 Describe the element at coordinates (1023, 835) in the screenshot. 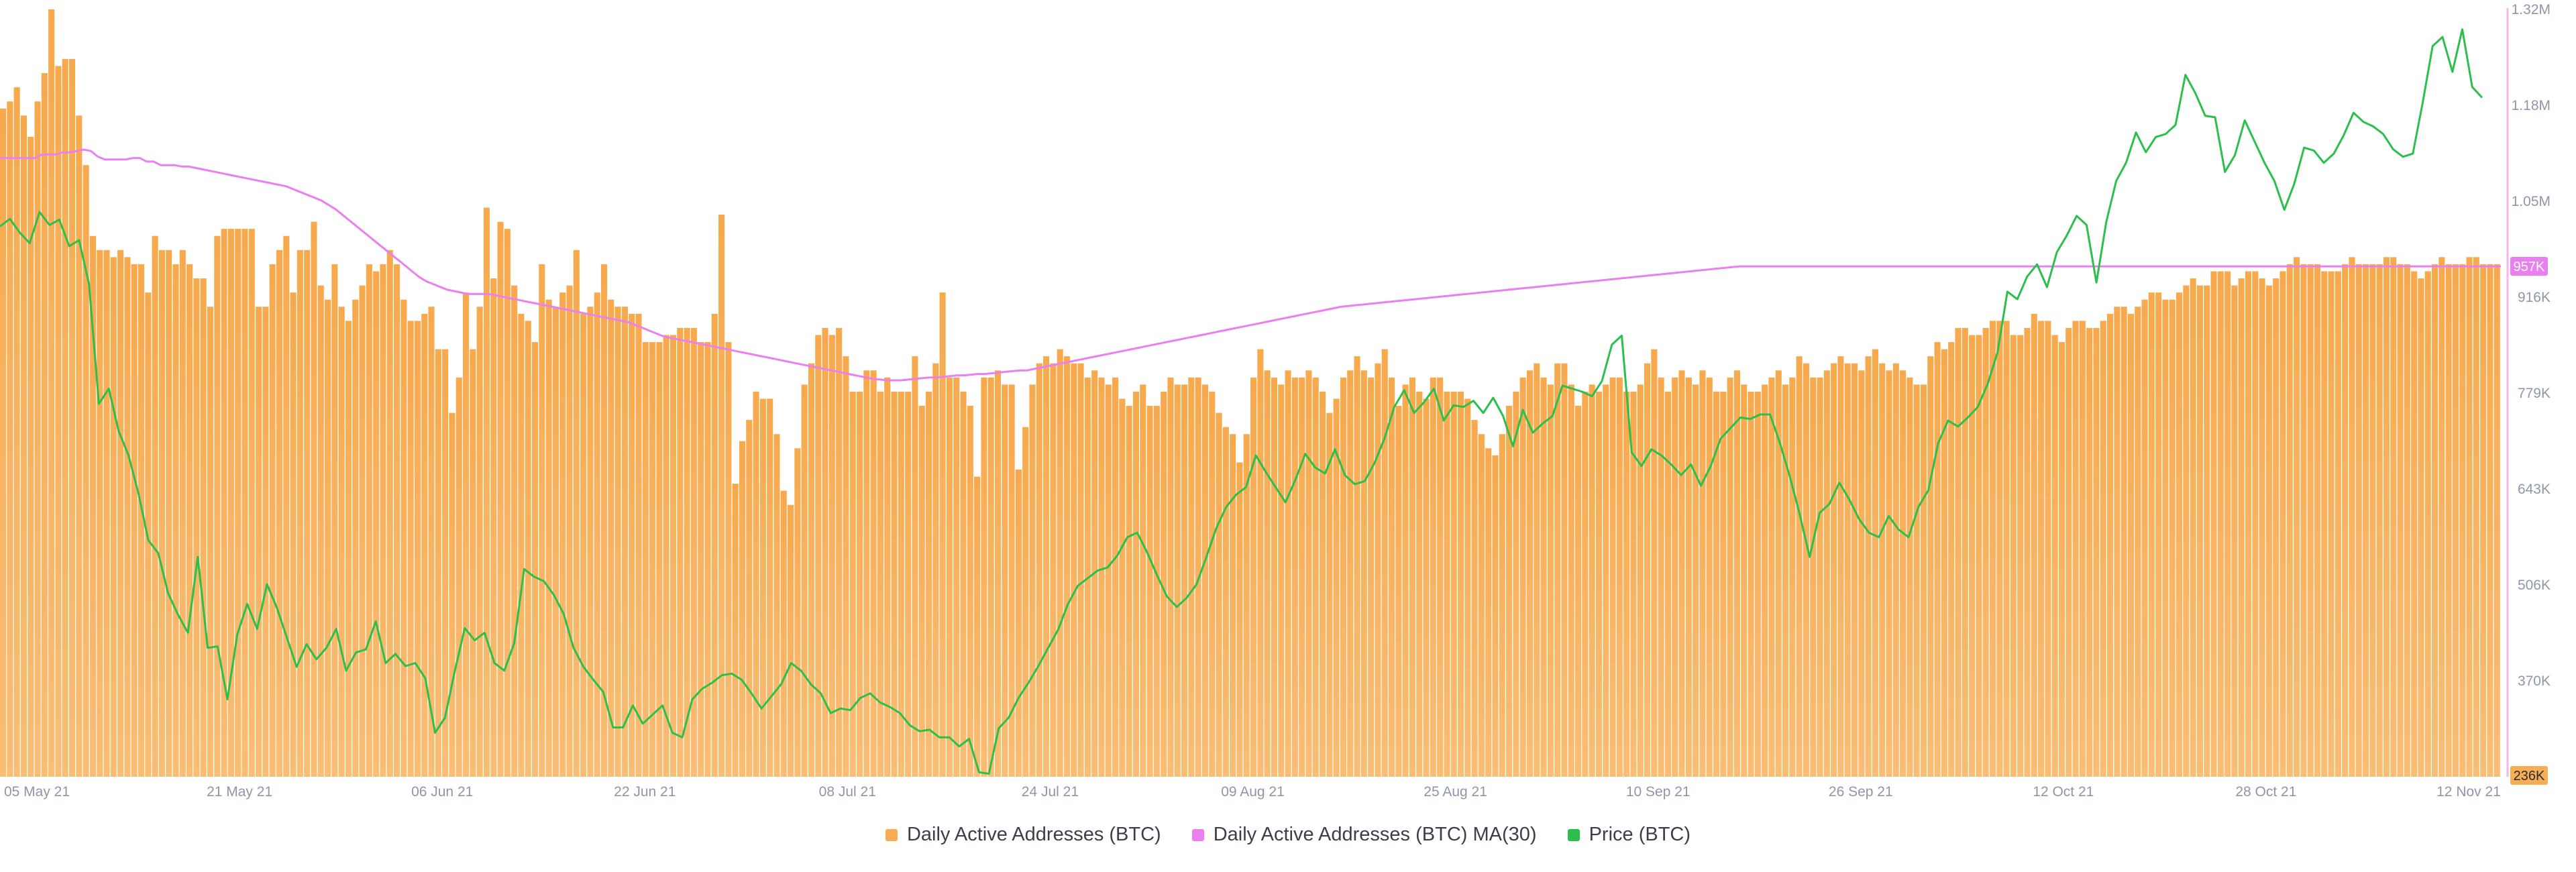

I see `legend-item-daa: Daily Active Addresses (BTC)` at that location.